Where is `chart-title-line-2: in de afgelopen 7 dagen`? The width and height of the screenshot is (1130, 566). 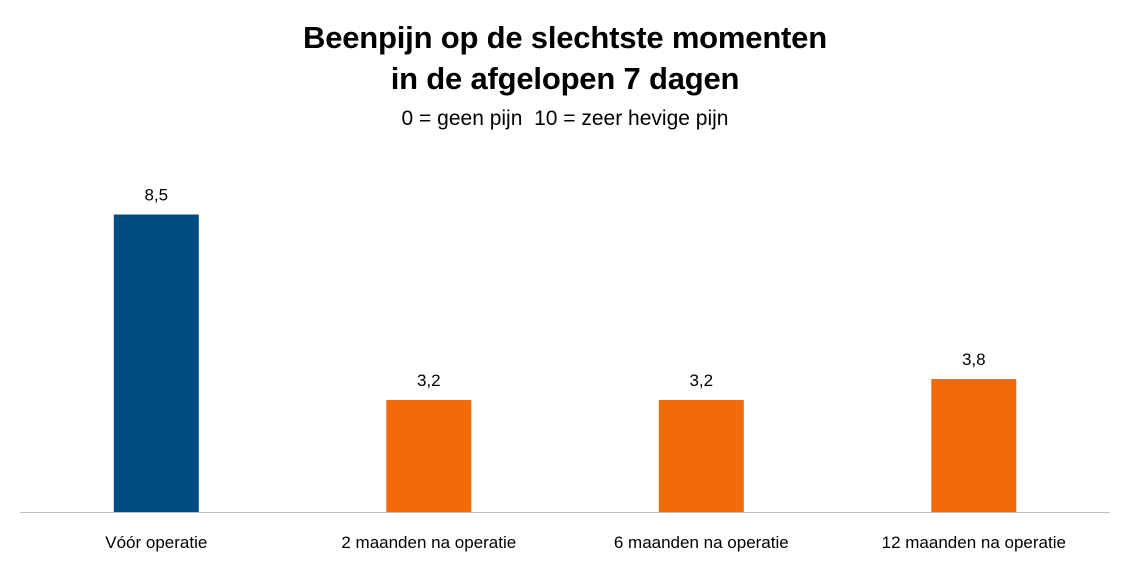
chart-title-line-2: in de afgelopen 7 dagen is located at coordinates (565, 78).